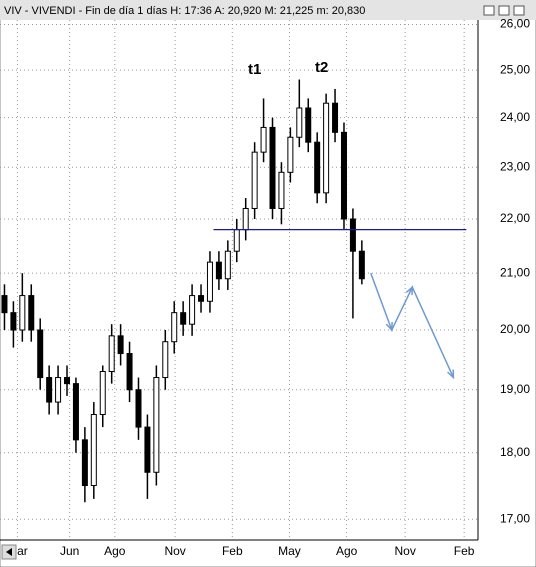 The width and height of the screenshot is (536, 567). I want to click on annotation: t1, so click(254, 69).